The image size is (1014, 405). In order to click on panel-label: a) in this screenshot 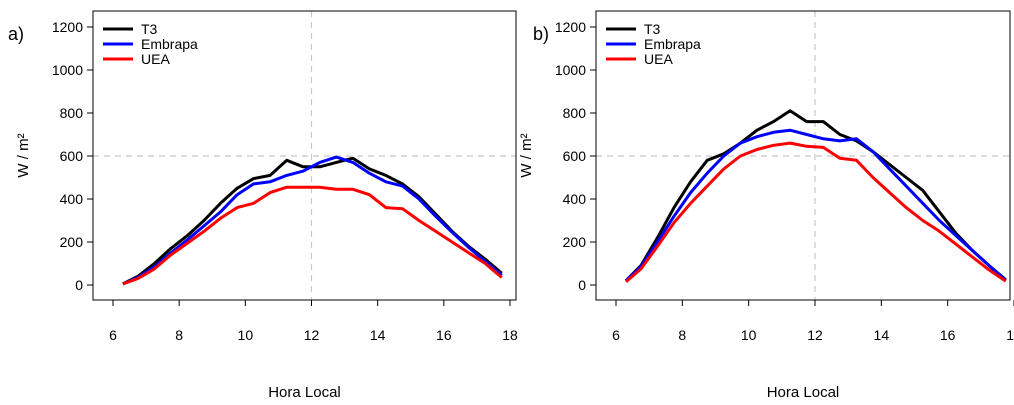, I will do `click(16, 34)`.